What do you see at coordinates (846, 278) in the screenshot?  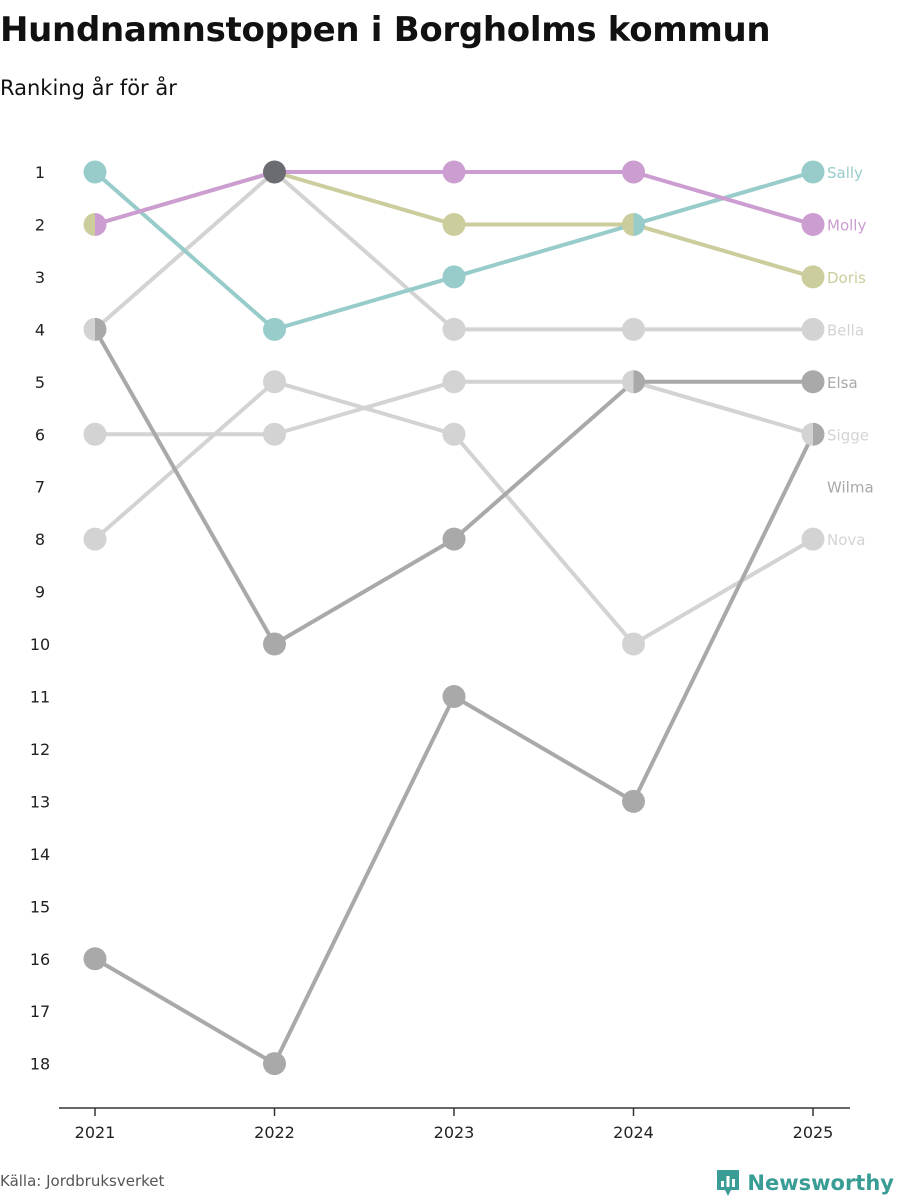 I see `end-label-doris: Doris` at bounding box center [846, 278].